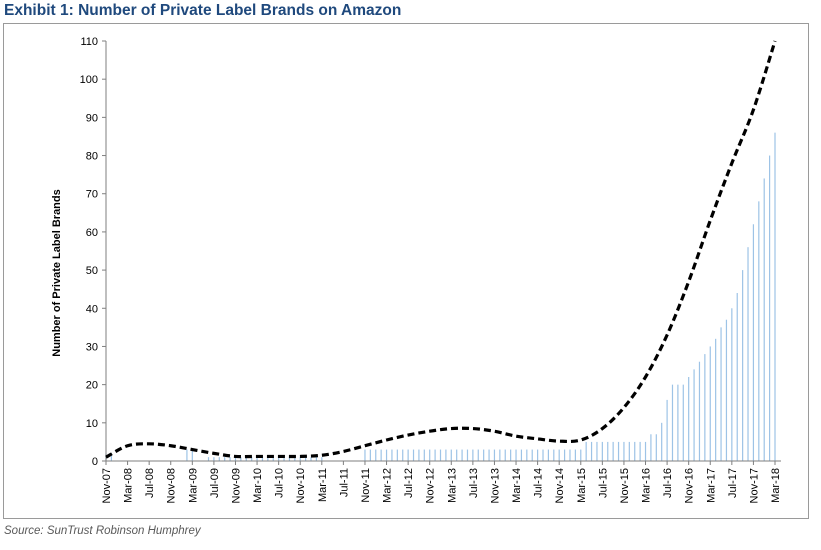  Describe the element at coordinates (57, 273) in the screenshot. I see `y-axis-label: Number of Private Label Brands` at that location.